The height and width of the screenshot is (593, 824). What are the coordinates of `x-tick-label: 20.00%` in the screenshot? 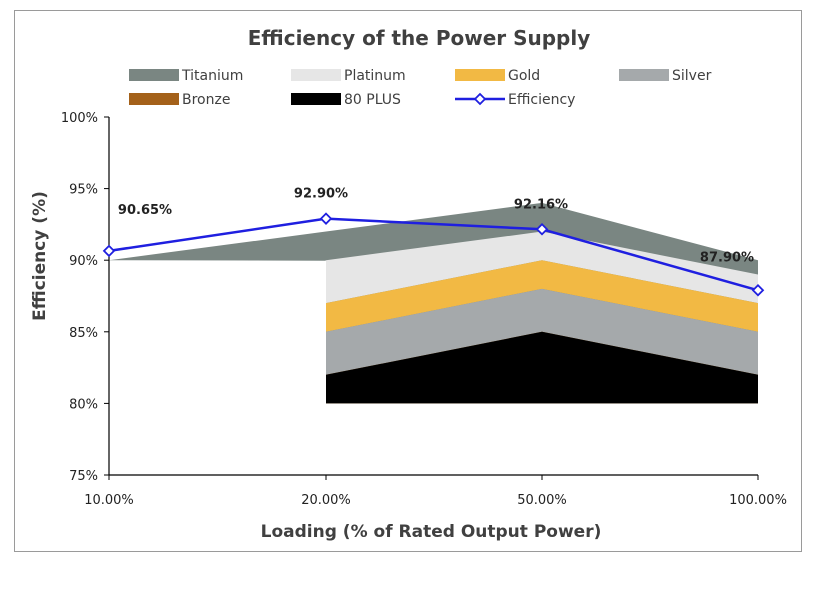 It's located at (326, 500).